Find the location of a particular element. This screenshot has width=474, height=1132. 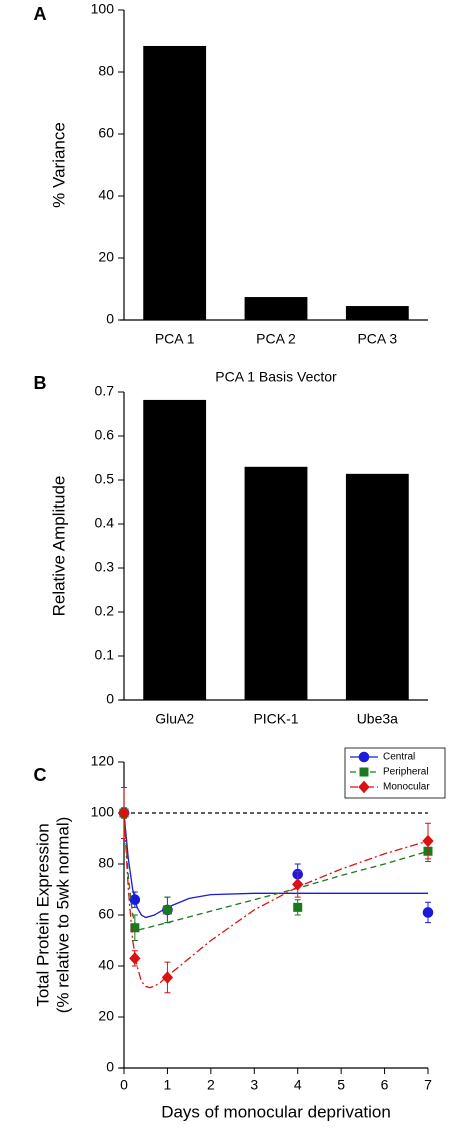

x-tick-label: 5 is located at coordinates (341, 1085).